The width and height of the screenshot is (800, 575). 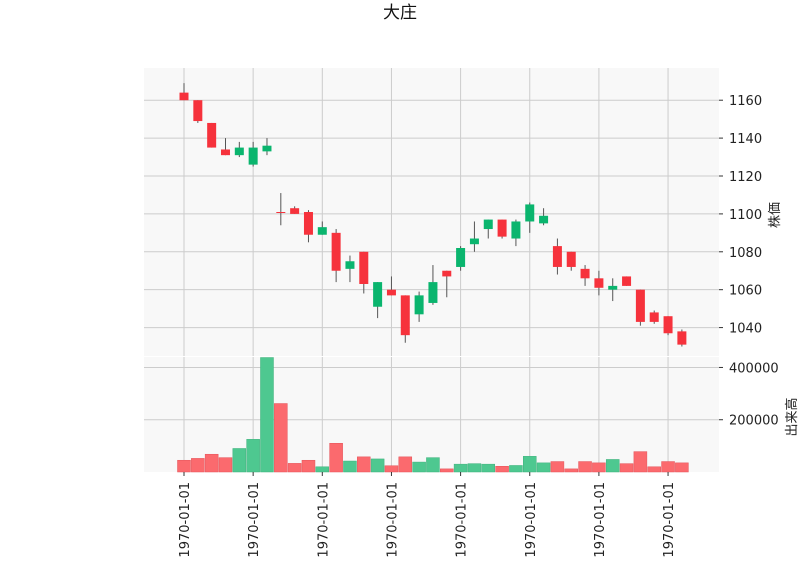 What do you see at coordinates (775, 215) in the screenshot?
I see `price-axis-label: 株価` at bounding box center [775, 215].